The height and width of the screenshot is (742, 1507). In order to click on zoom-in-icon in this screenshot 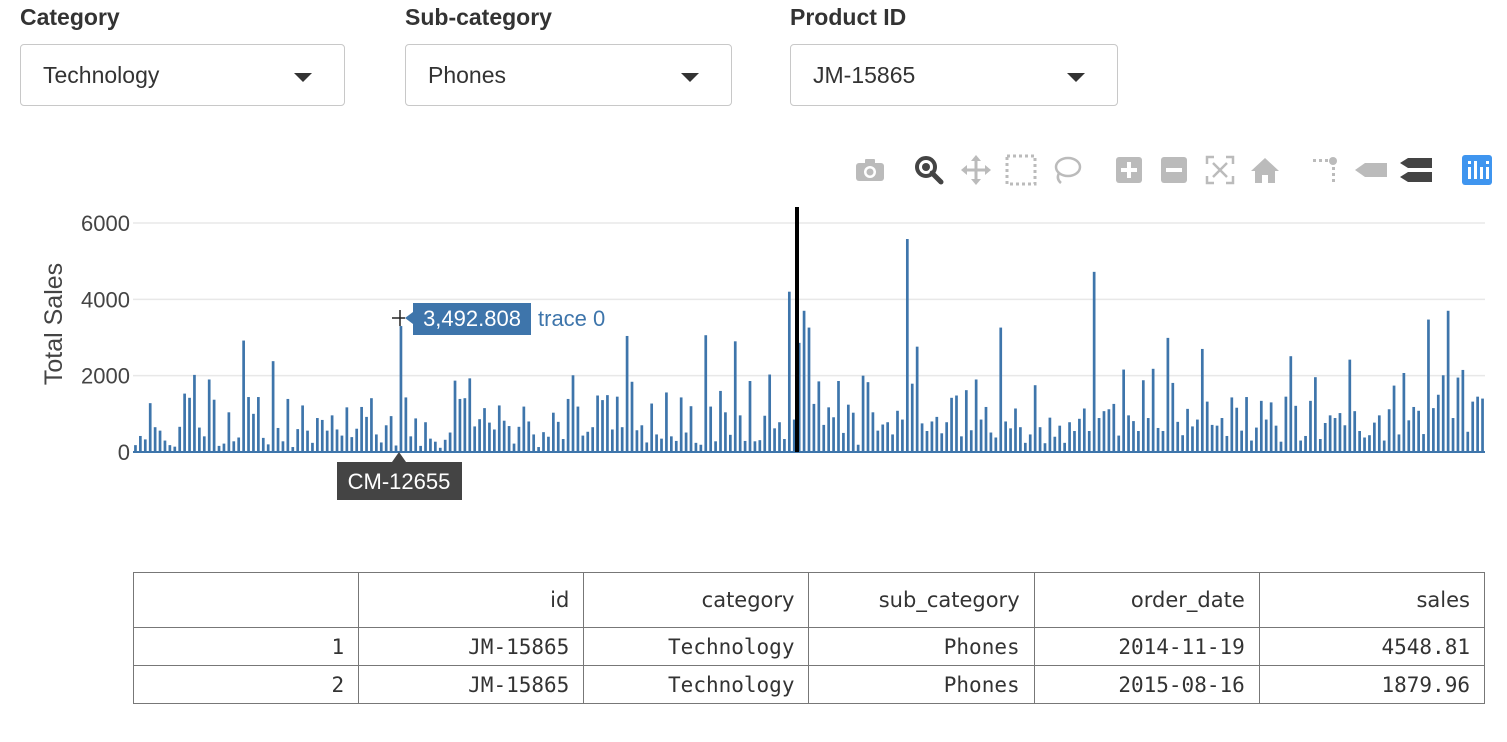, I will do `click(1129, 170)`.